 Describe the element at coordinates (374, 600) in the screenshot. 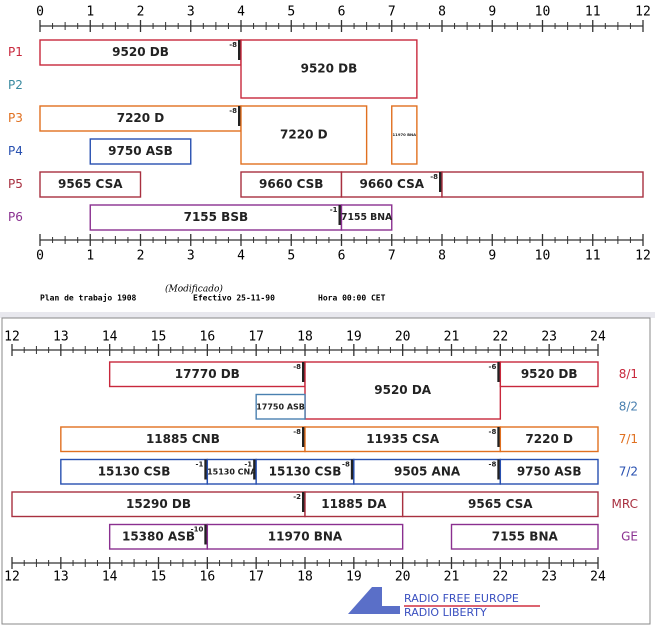

I see `logo-mark` at that location.